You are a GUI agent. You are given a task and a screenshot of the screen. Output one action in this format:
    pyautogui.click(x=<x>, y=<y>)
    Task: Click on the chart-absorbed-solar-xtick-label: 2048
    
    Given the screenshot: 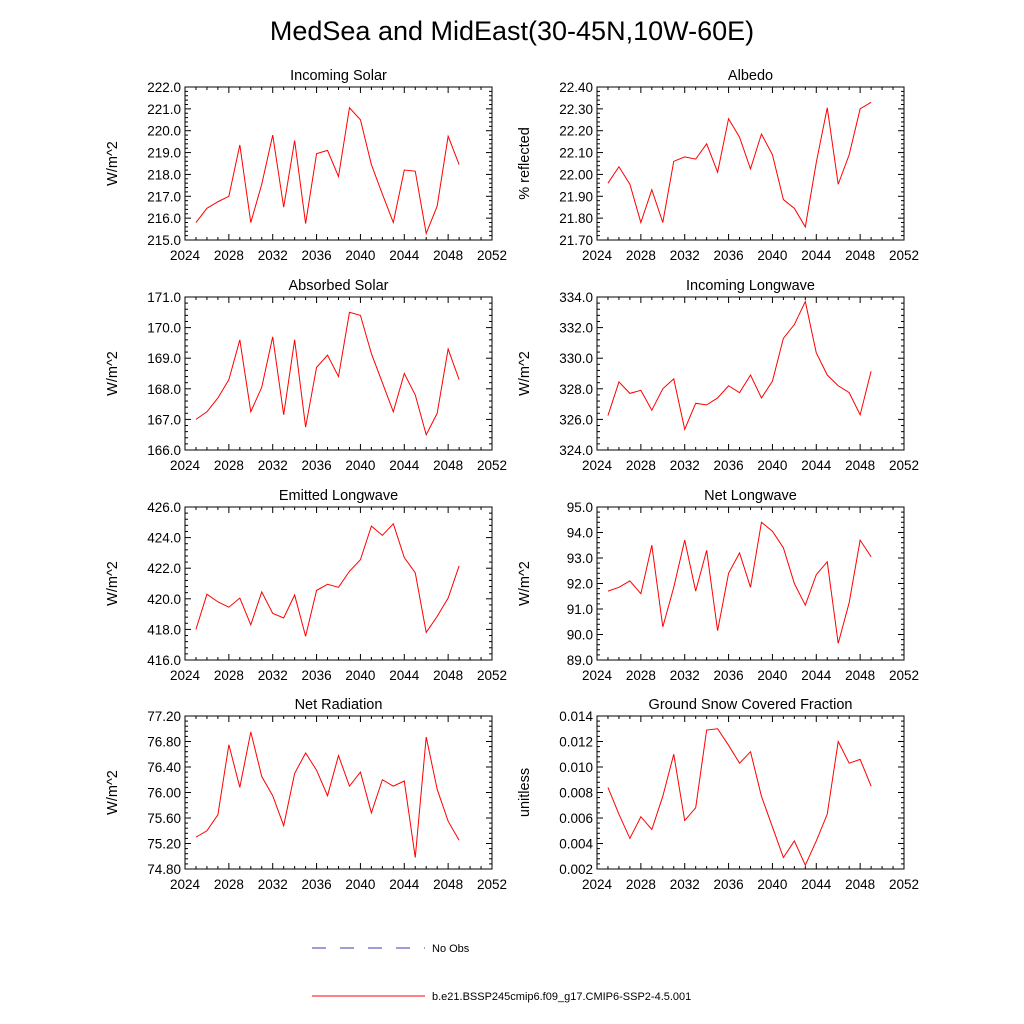 What is the action you would take?
    pyautogui.click(x=448, y=465)
    